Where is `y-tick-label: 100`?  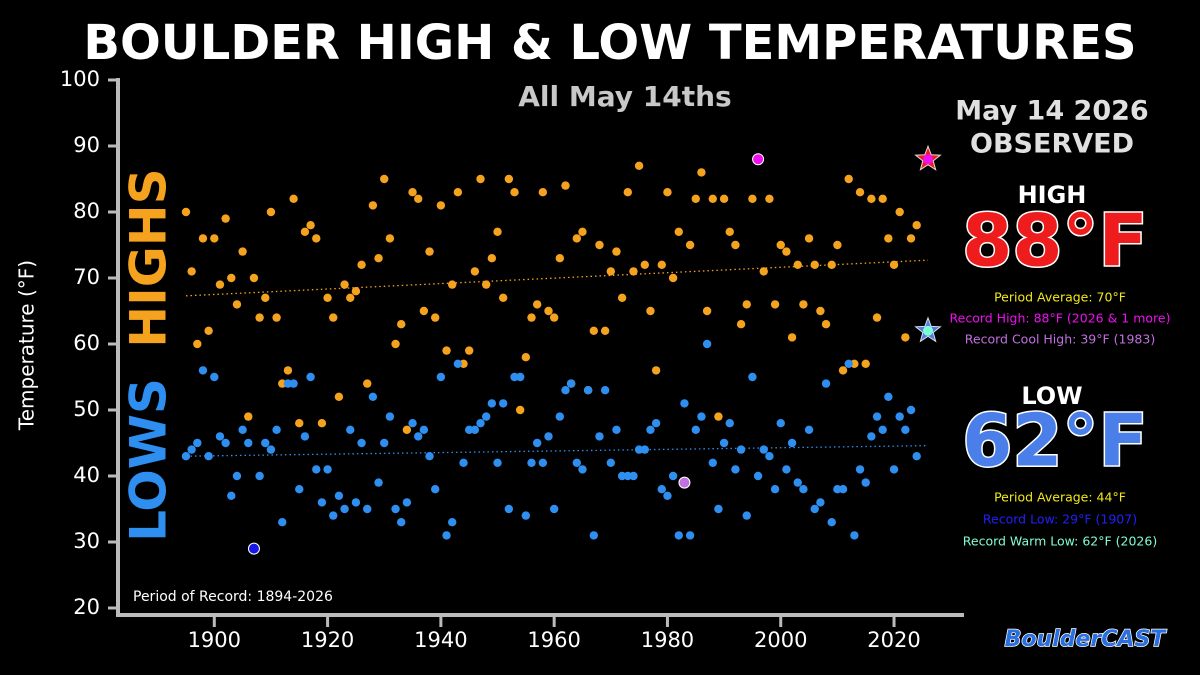 y-tick-label: 100 is located at coordinates (80, 79).